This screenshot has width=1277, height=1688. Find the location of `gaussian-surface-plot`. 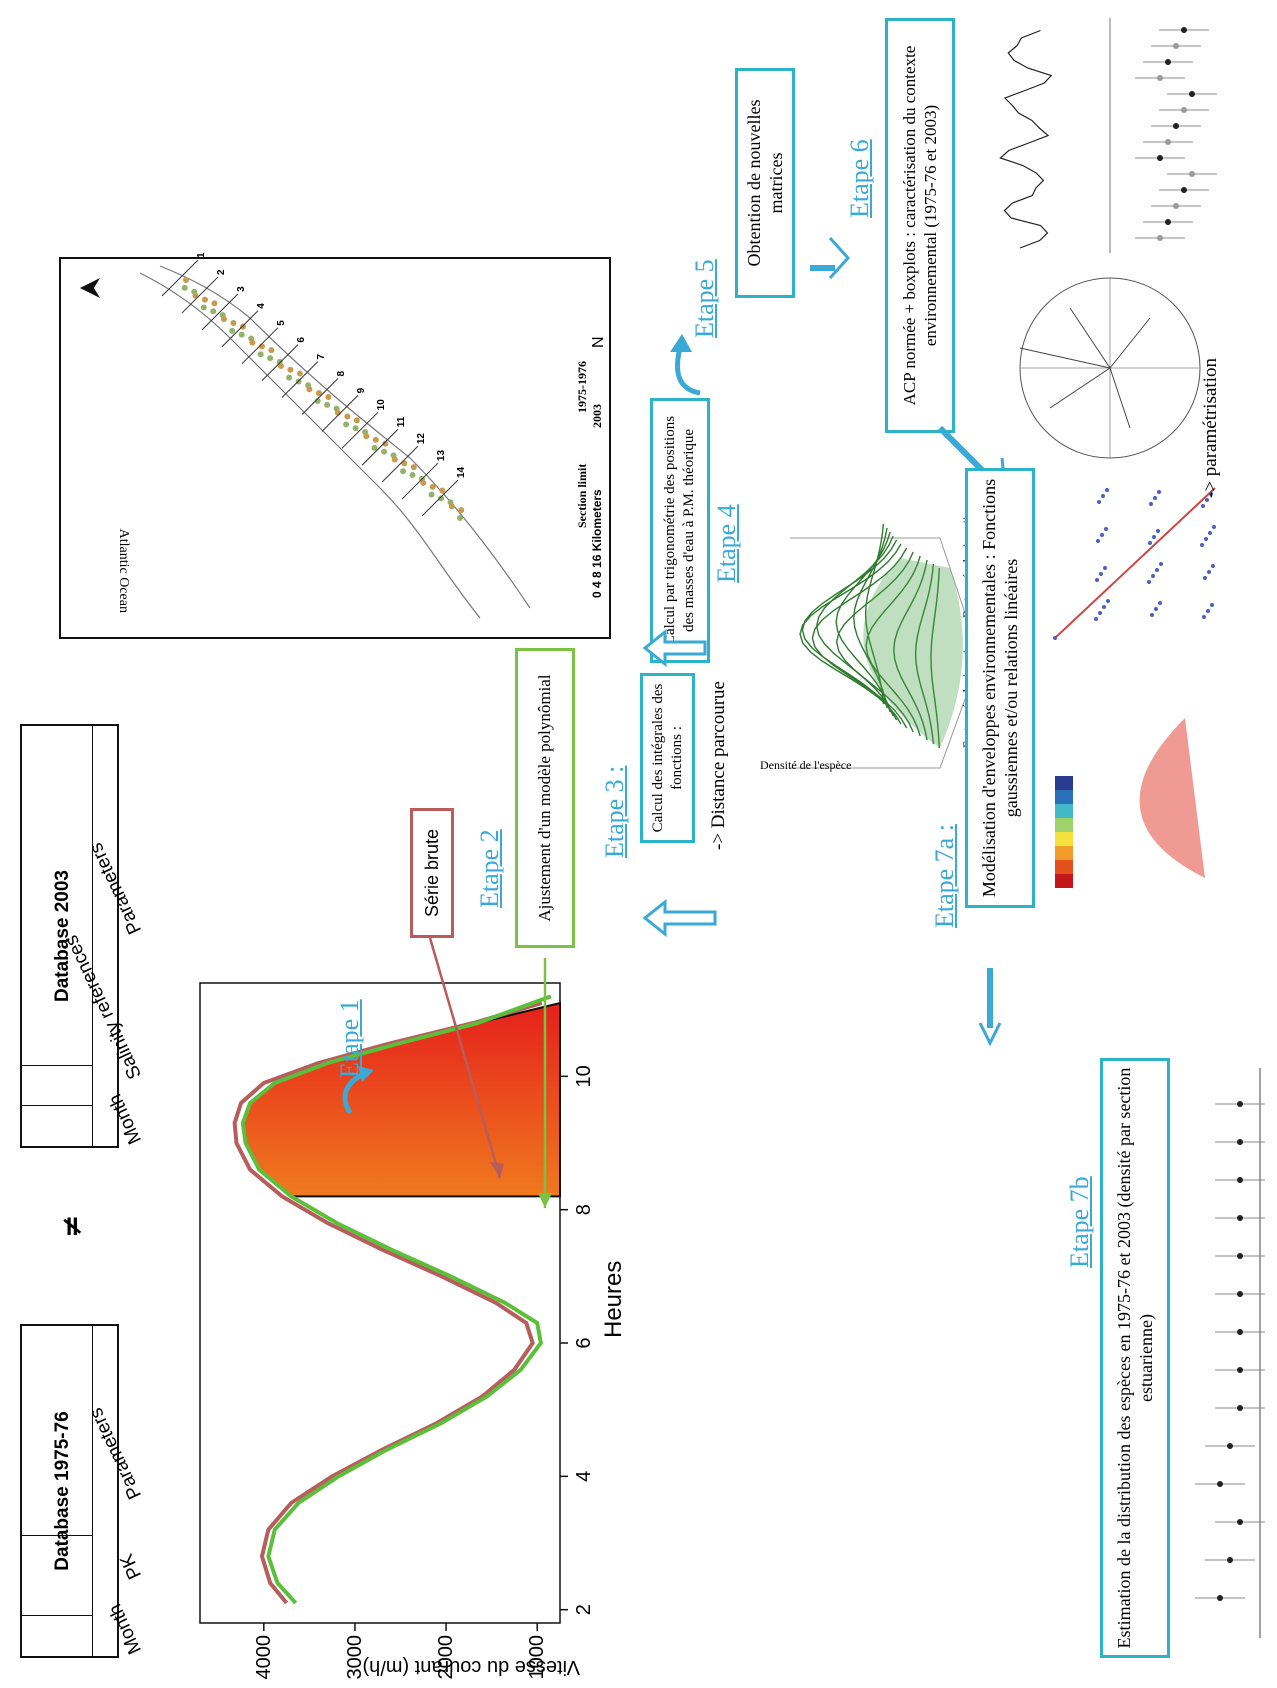

gaussian-surface-plot is located at coordinates (885, 646).